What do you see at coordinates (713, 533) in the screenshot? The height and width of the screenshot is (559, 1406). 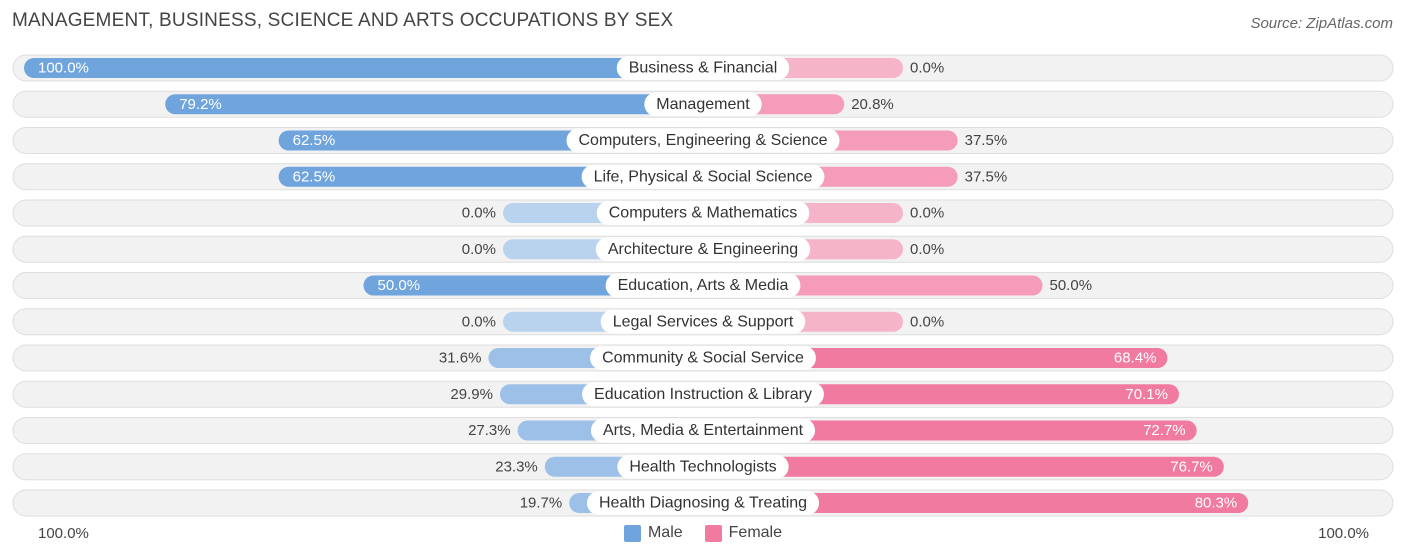 I see `legend-swatch-female` at bounding box center [713, 533].